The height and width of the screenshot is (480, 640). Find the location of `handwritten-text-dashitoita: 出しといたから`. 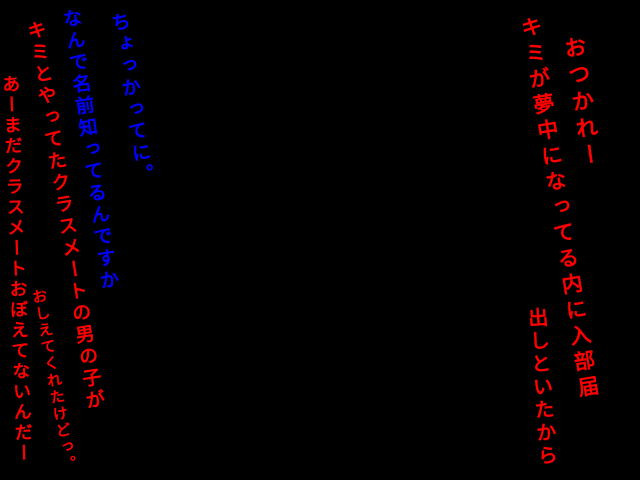

handwritten-text-dashitoita: 出しといたから is located at coordinates (542, 387).